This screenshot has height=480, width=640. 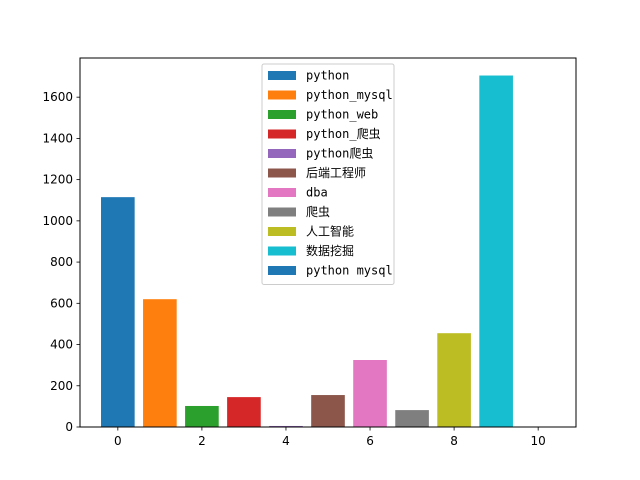 What do you see at coordinates (336, 172) in the screenshot?
I see `legend-label: 后端工程师` at bounding box center [336, 172].